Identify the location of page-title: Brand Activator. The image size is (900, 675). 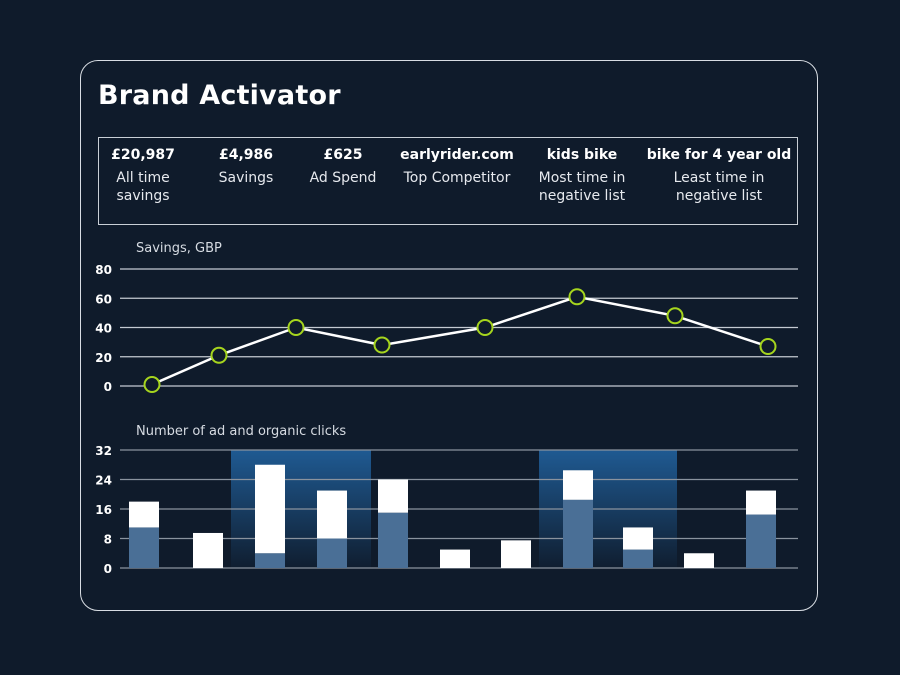
(219, 95).